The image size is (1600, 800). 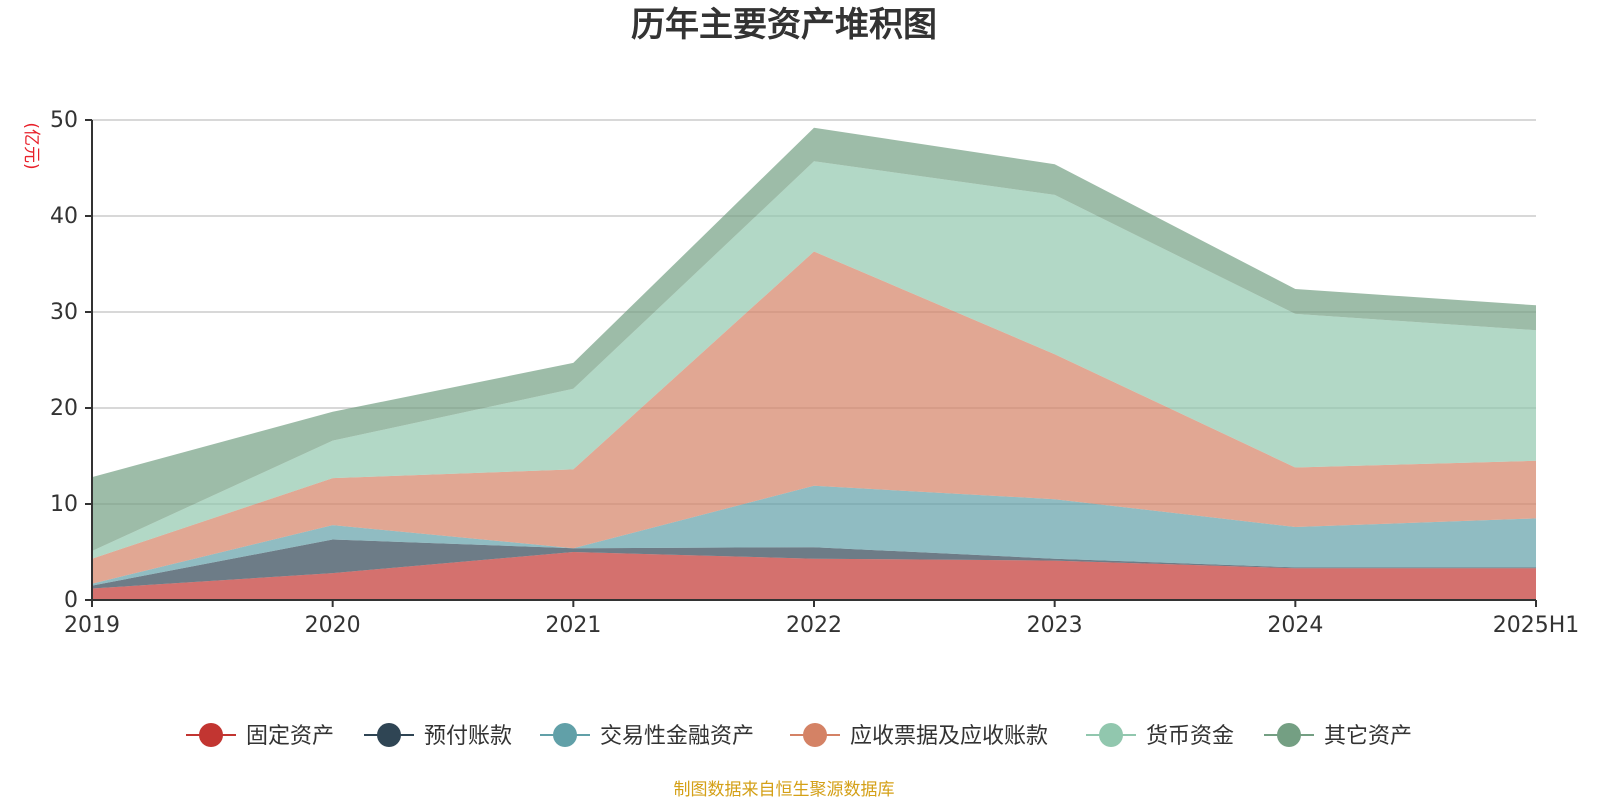 I want to click on legend-item-5: 其它资产, so click(x=1338, y=736).